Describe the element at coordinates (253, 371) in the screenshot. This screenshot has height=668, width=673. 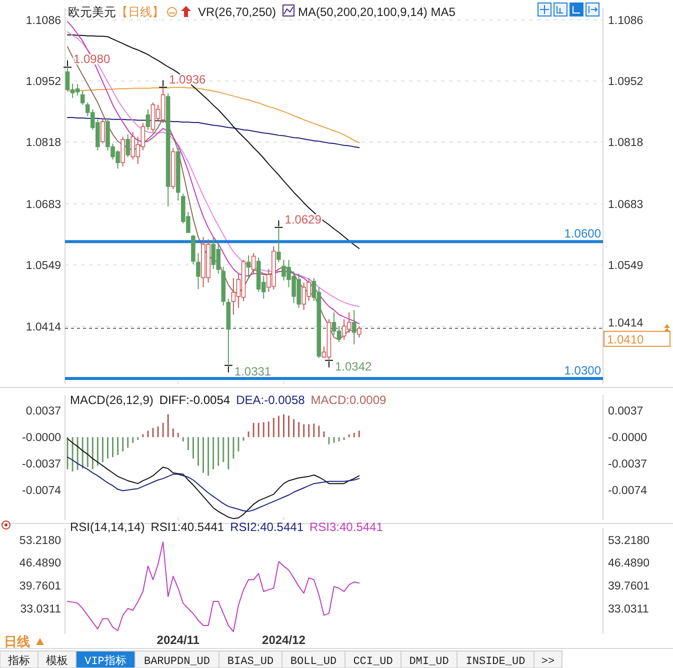
I see `annotation: 1.0331` at that location.